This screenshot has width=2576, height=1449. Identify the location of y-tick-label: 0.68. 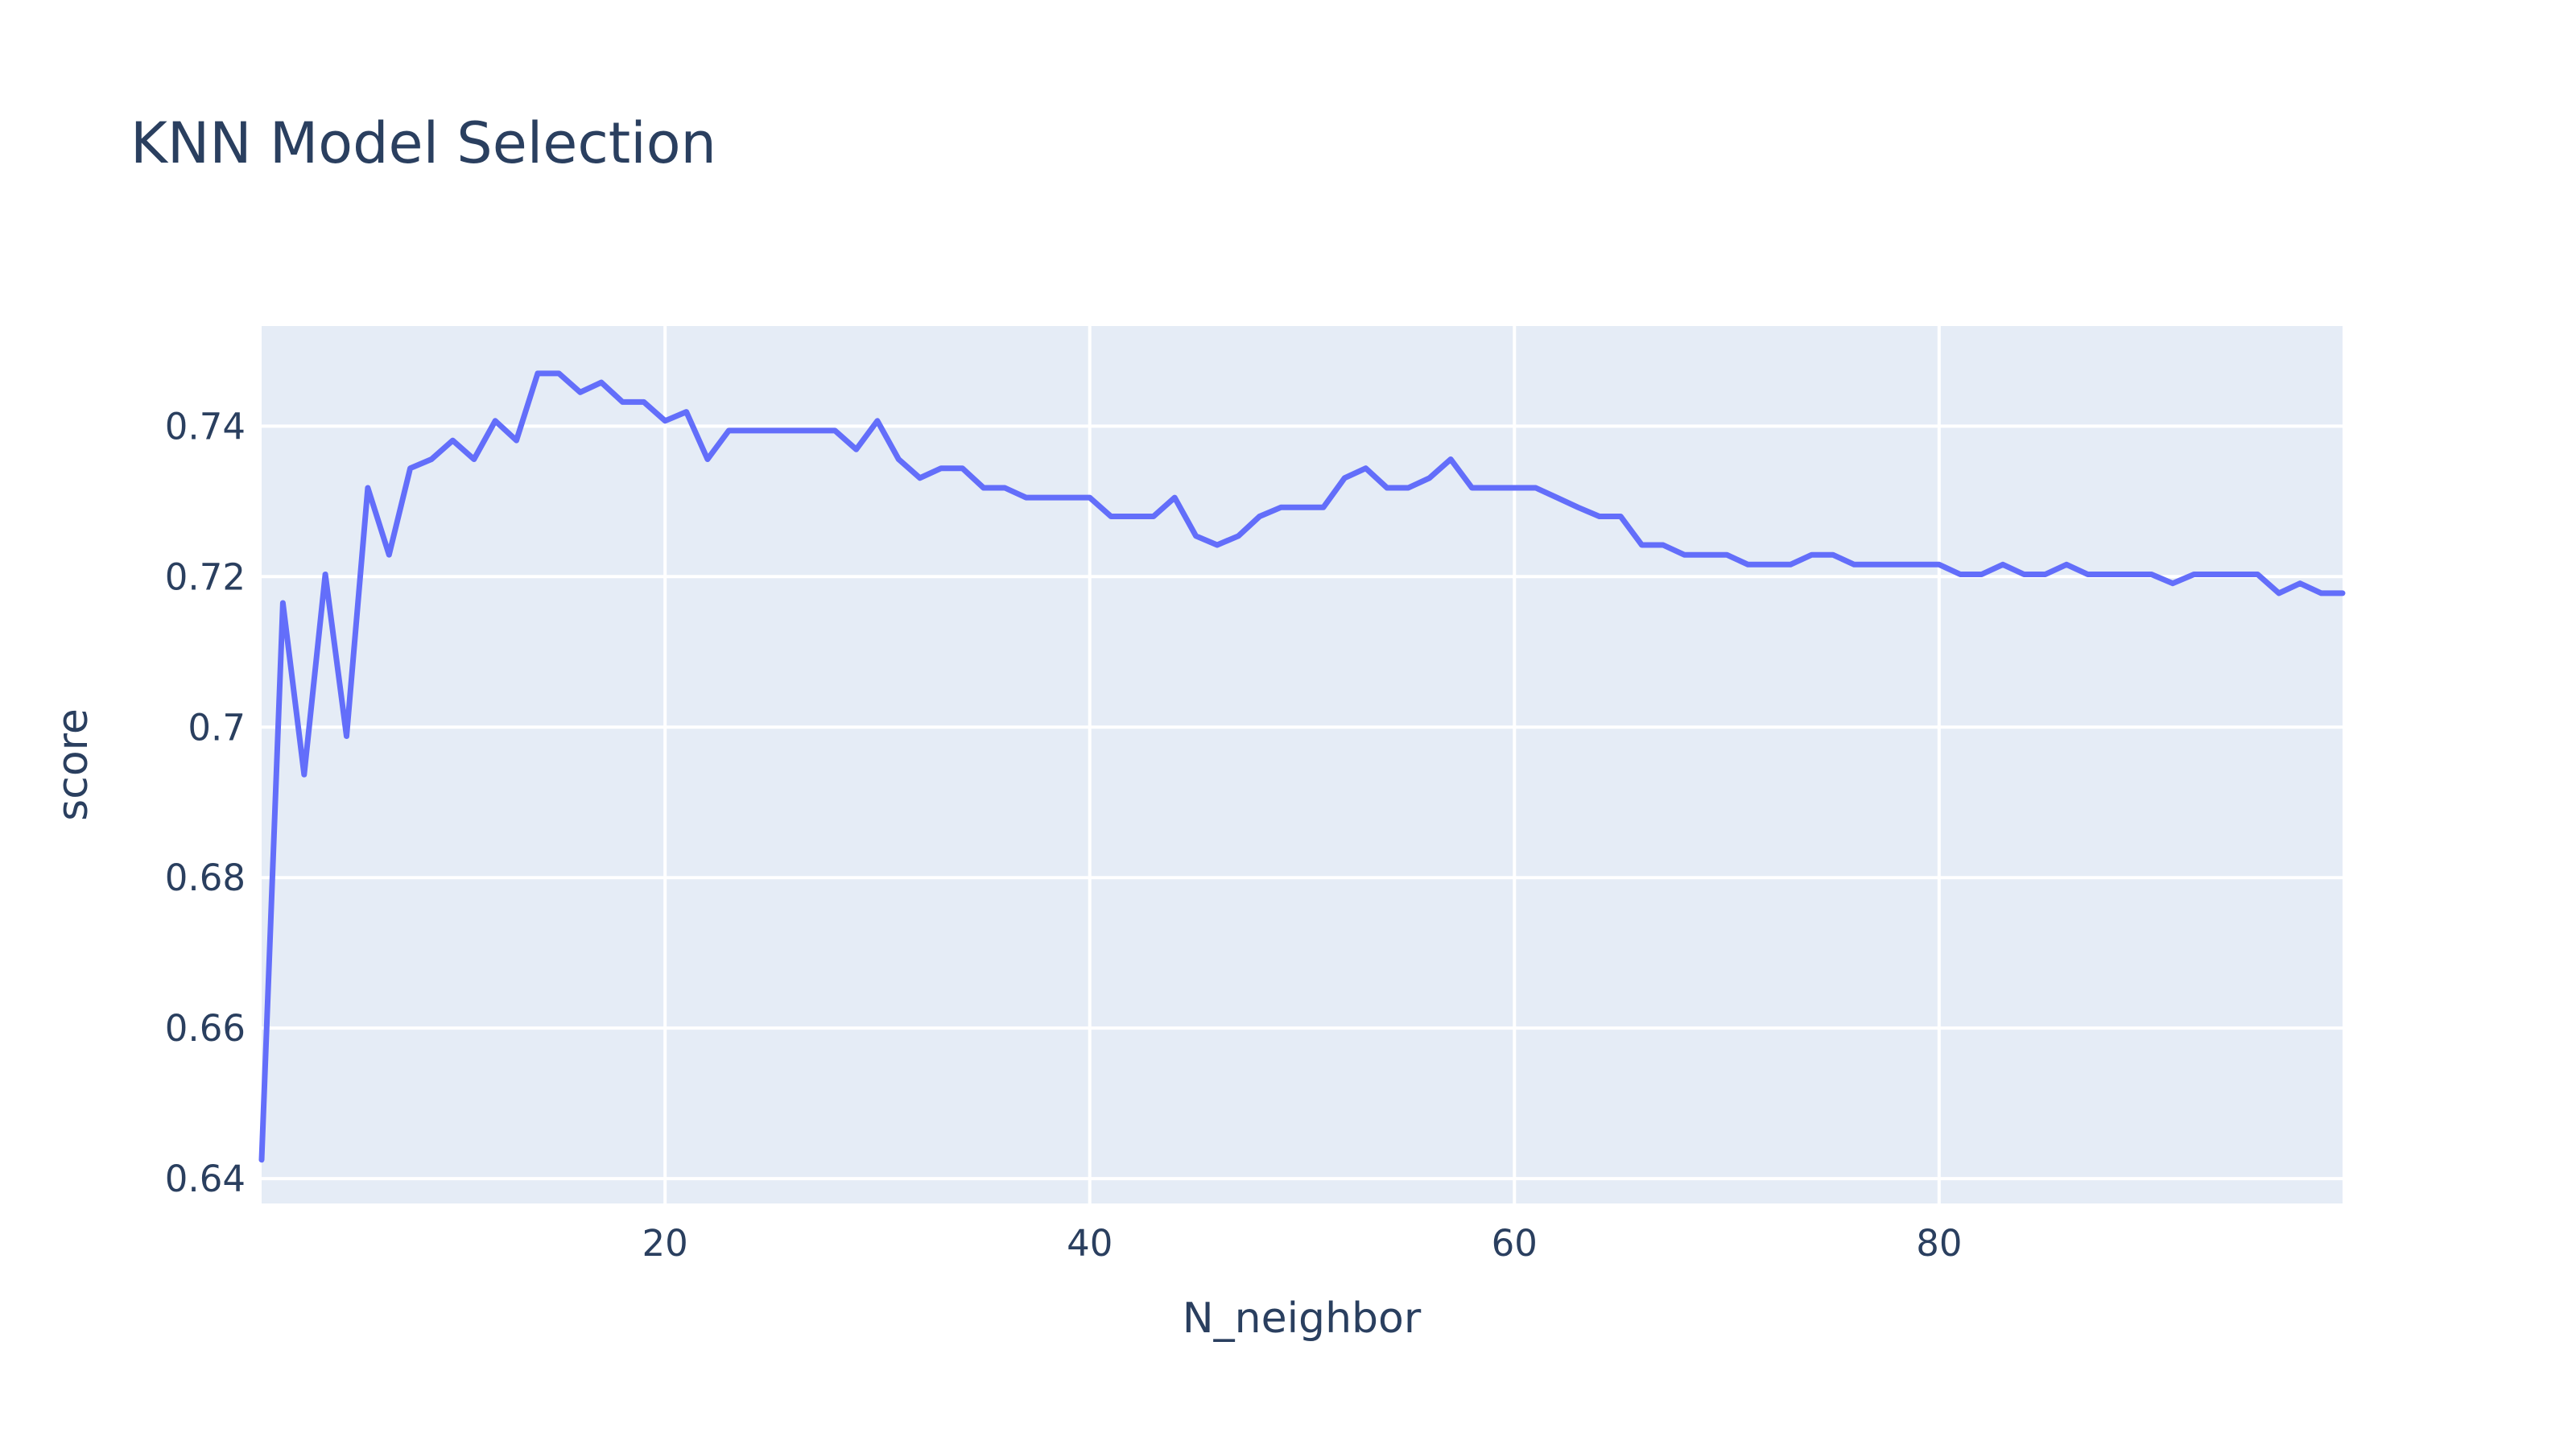
(205, 878).